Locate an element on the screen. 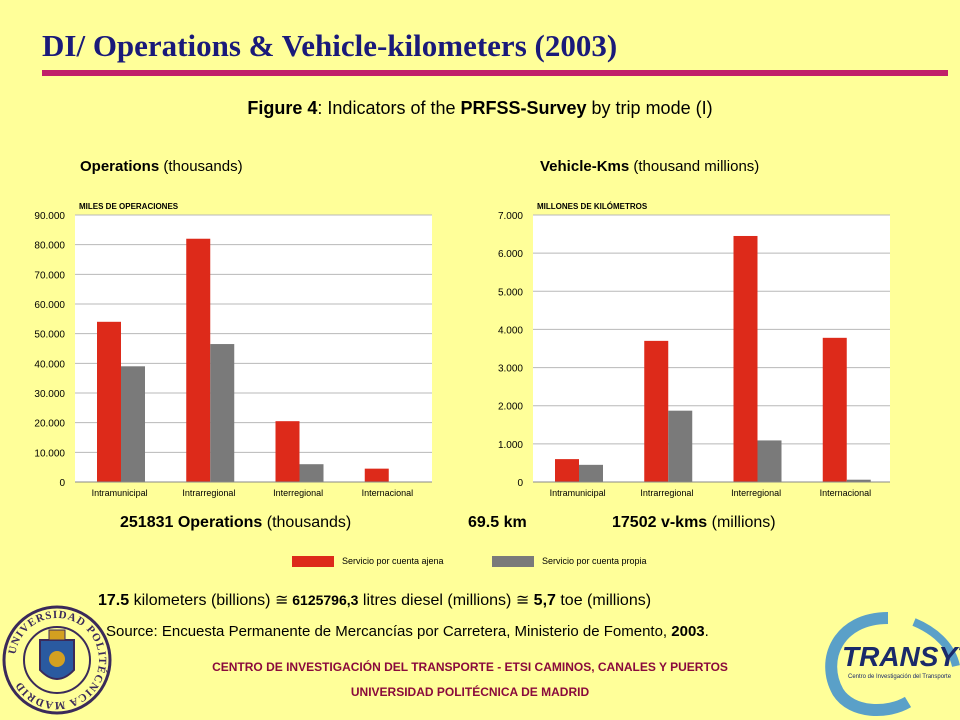 Image resolution: width=960 pixels, height=720 pixels. y-tick-label: 7.000 is located at coordinates (510, 216).